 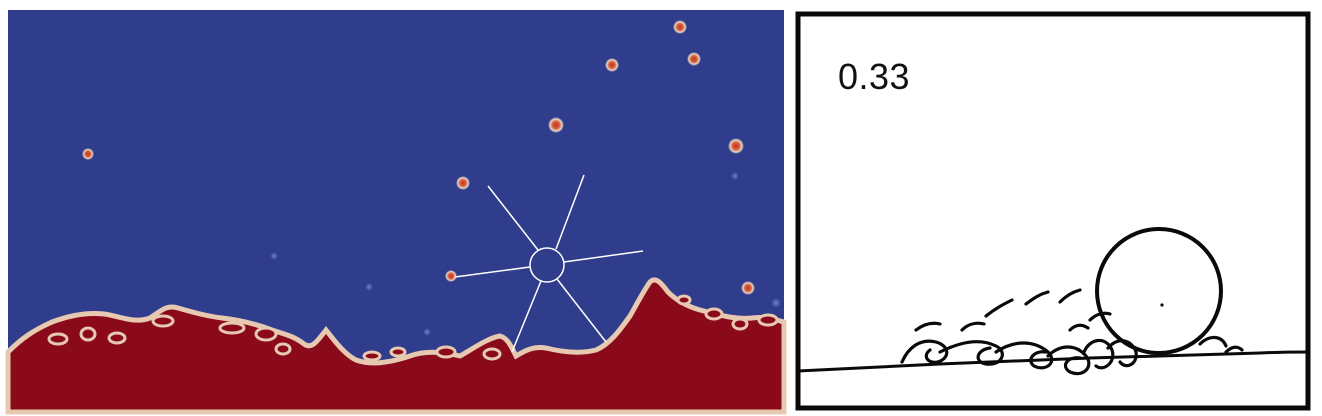 What do you see at coordinates (874, 76) in the screenshot?
I see `time-label: 0.33` at bounding box center [874, 76].